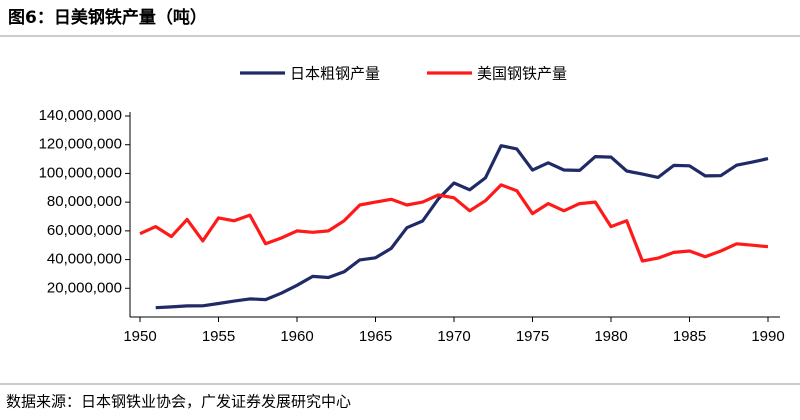 This screenshot has width=800, height=420. Describe the element at coordinates (80, 172) in the screenshot. I see `y-tick-label: 100,000,000` at that location.